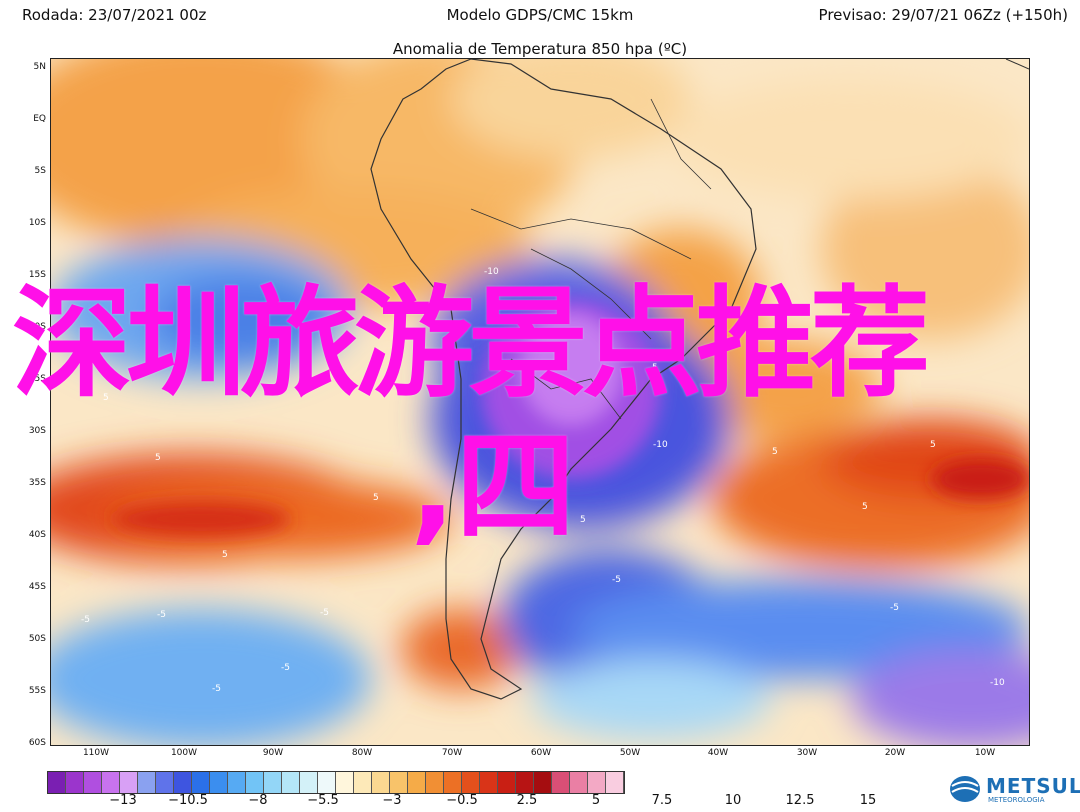  What do you see at coordinates (718, 753) in the screenshot?
I see `lon-label: 40W` at bounding box center [718, 753].